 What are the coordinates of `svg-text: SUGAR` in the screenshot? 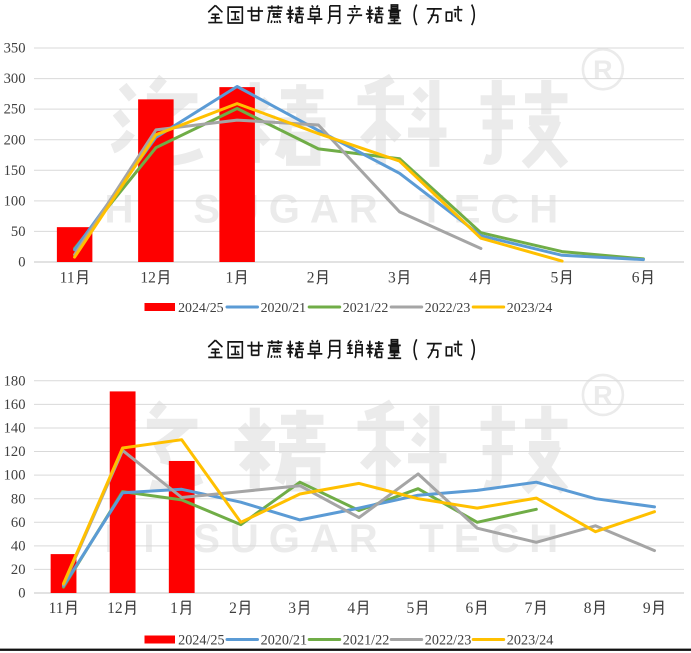 It's located at (290, 539).